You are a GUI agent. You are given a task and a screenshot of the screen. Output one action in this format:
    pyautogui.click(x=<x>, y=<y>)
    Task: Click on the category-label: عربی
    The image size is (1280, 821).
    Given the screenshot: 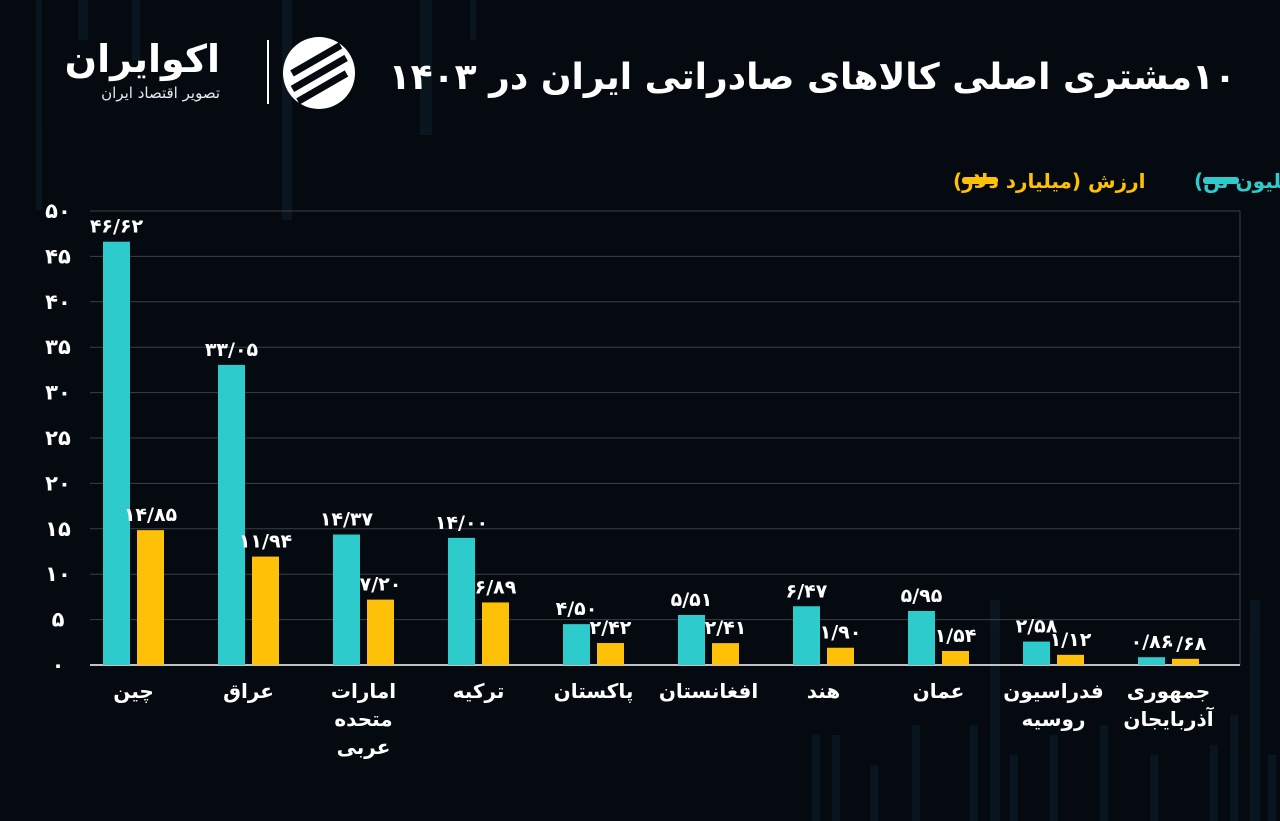 What is the action you would take?
    pyautogui.click(x=364, y=747)
    